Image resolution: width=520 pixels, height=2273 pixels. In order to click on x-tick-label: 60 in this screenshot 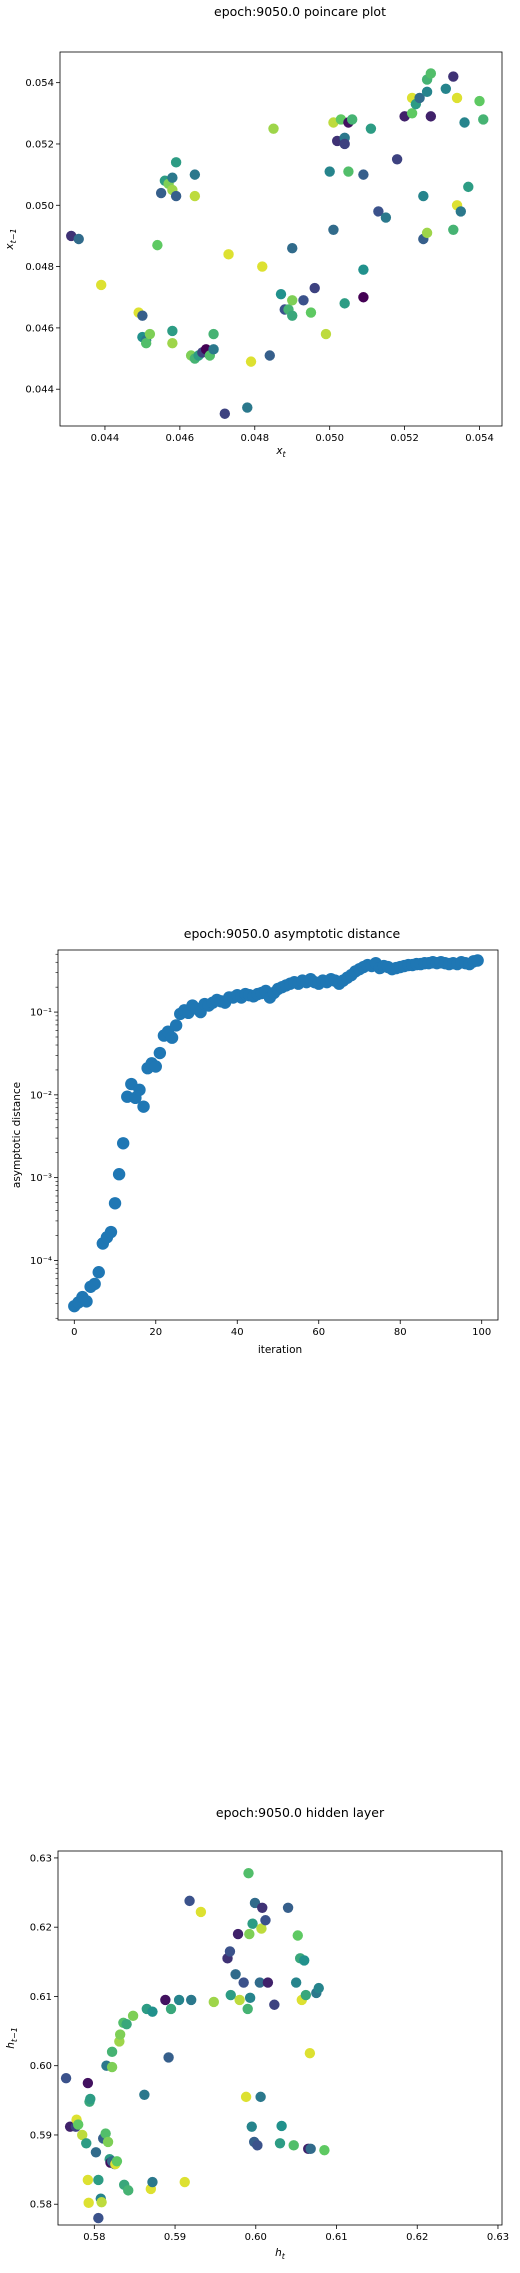, I will do `click(318, 1332)`.